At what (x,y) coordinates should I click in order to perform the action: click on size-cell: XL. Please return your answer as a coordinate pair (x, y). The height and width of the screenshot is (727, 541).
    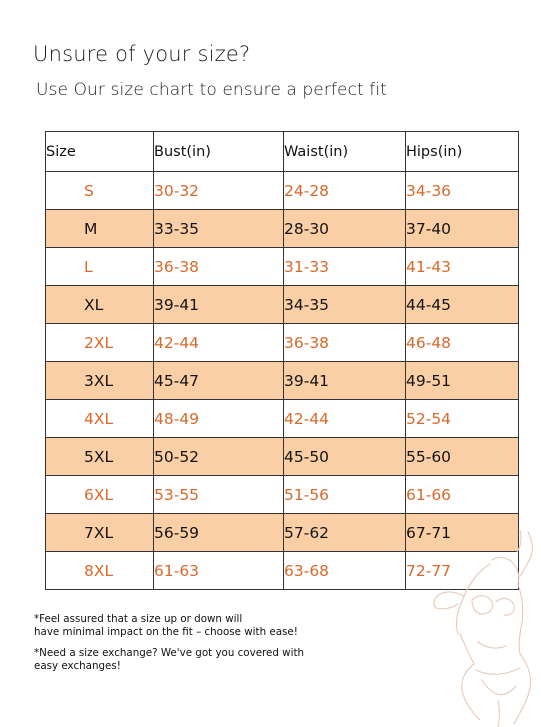
    Looking at the image, I should click on (99, 304).